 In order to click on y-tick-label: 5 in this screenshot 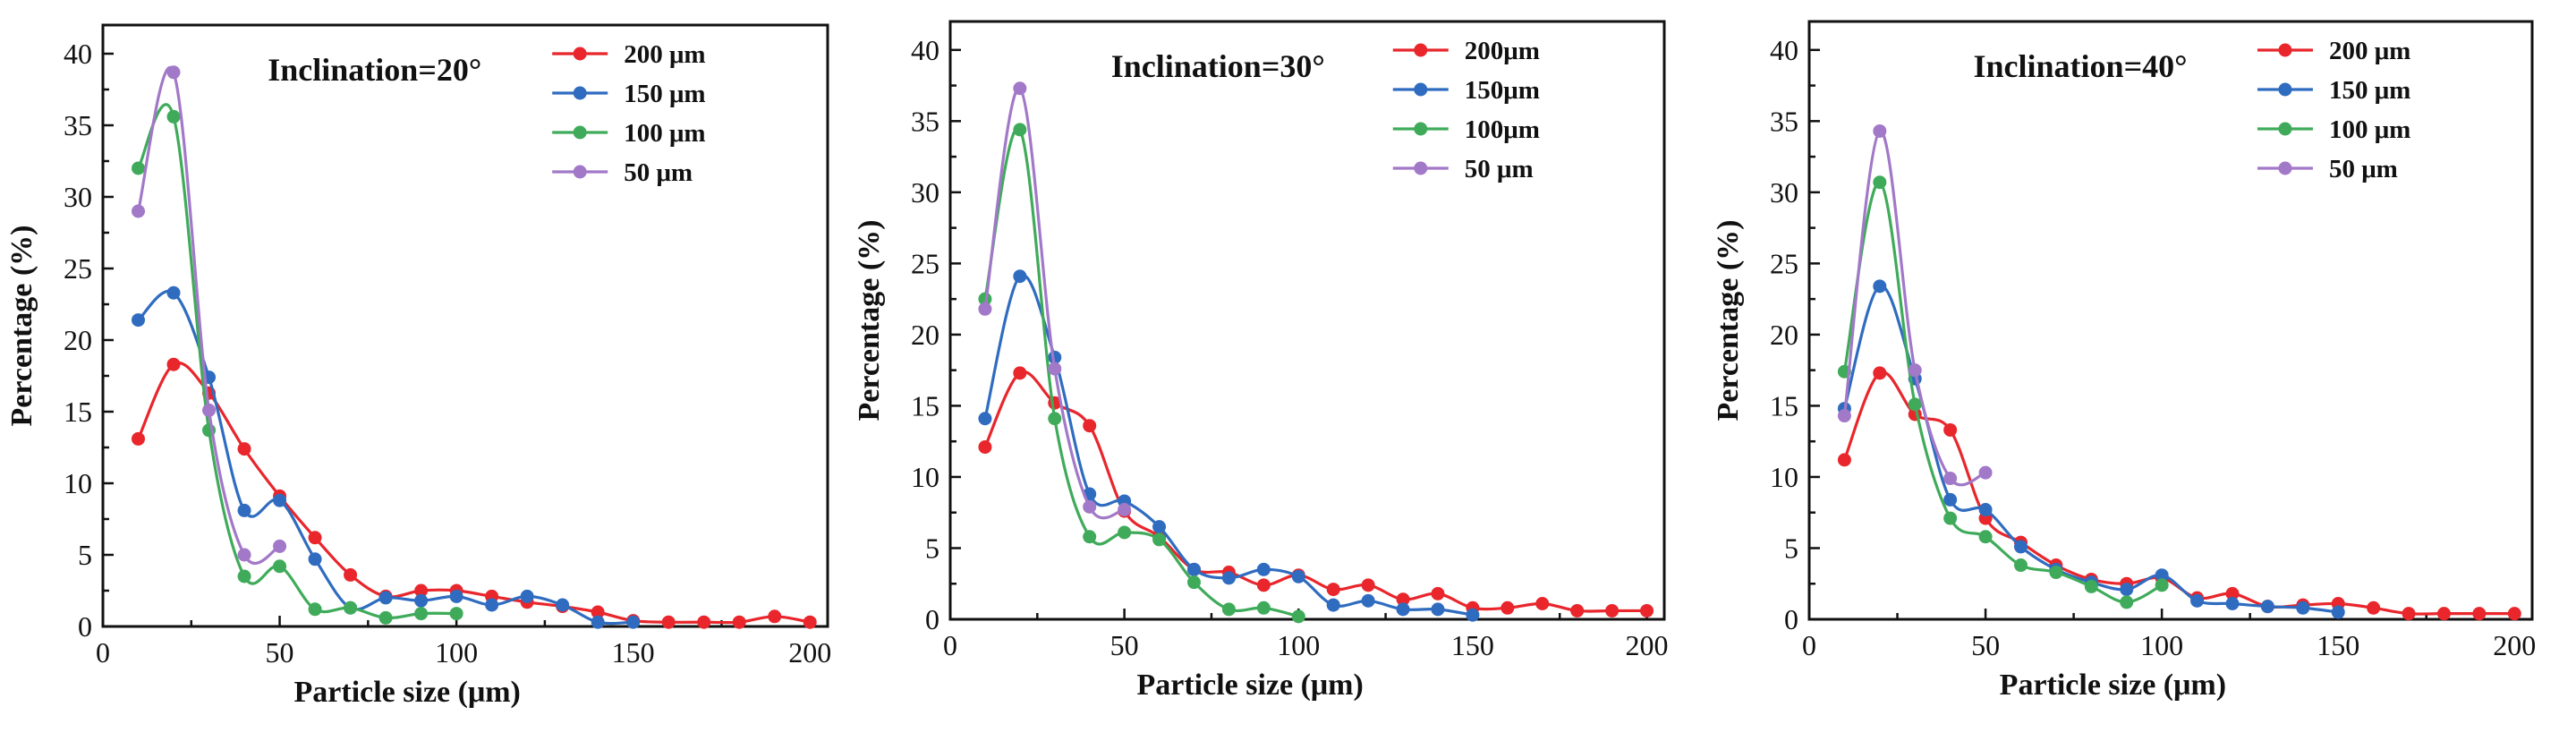, I will do `click(932, 548)`.